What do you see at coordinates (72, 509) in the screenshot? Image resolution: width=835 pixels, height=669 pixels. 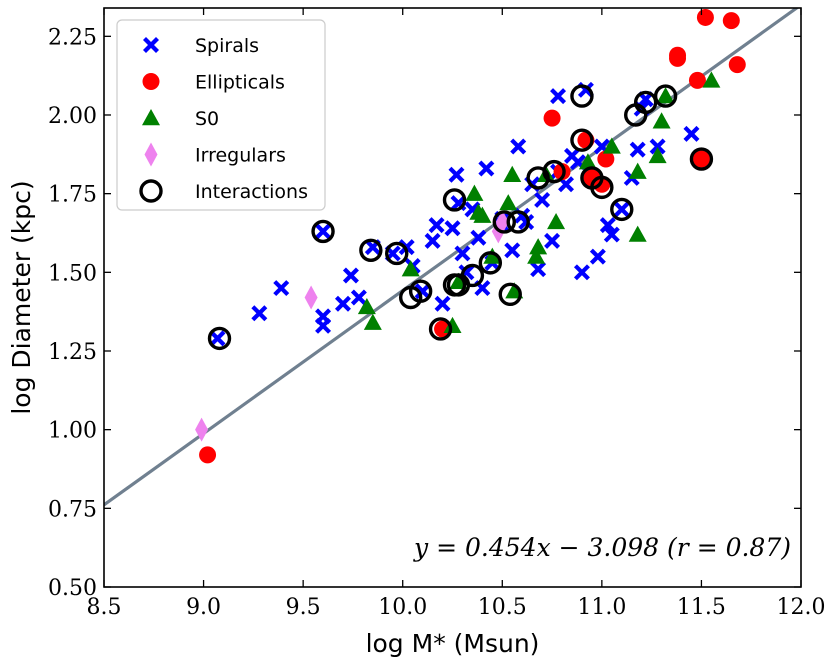 I see `y-tick-label: 0.75` at bounding box center [72, 509].